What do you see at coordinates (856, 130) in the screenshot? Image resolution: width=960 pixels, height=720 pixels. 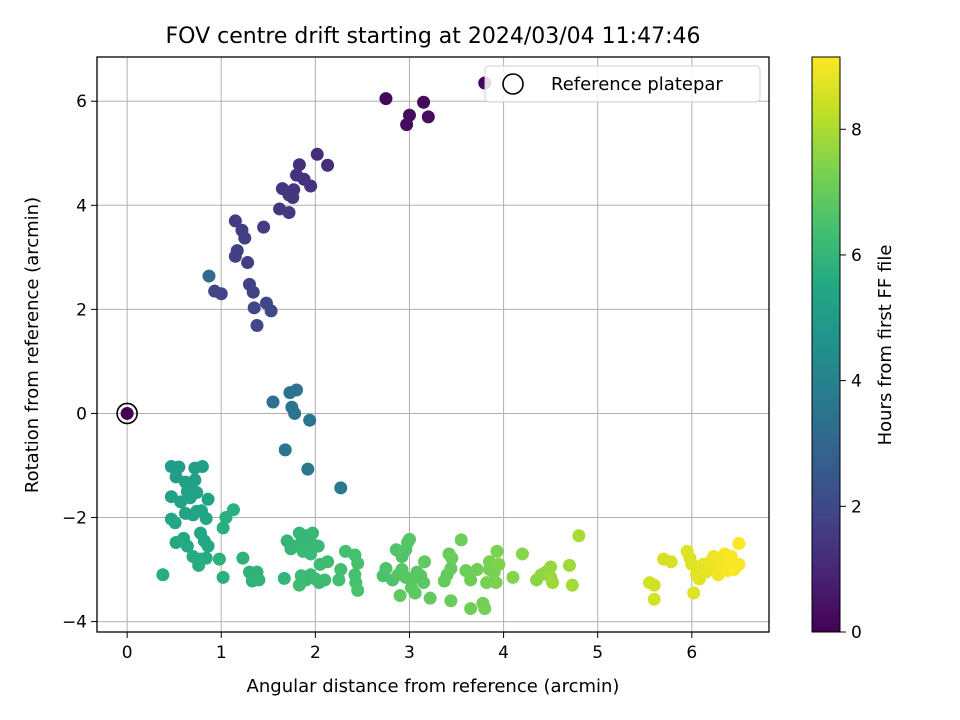 I see `colorbar-tick-label: 8` at bounding box center [856, 130].